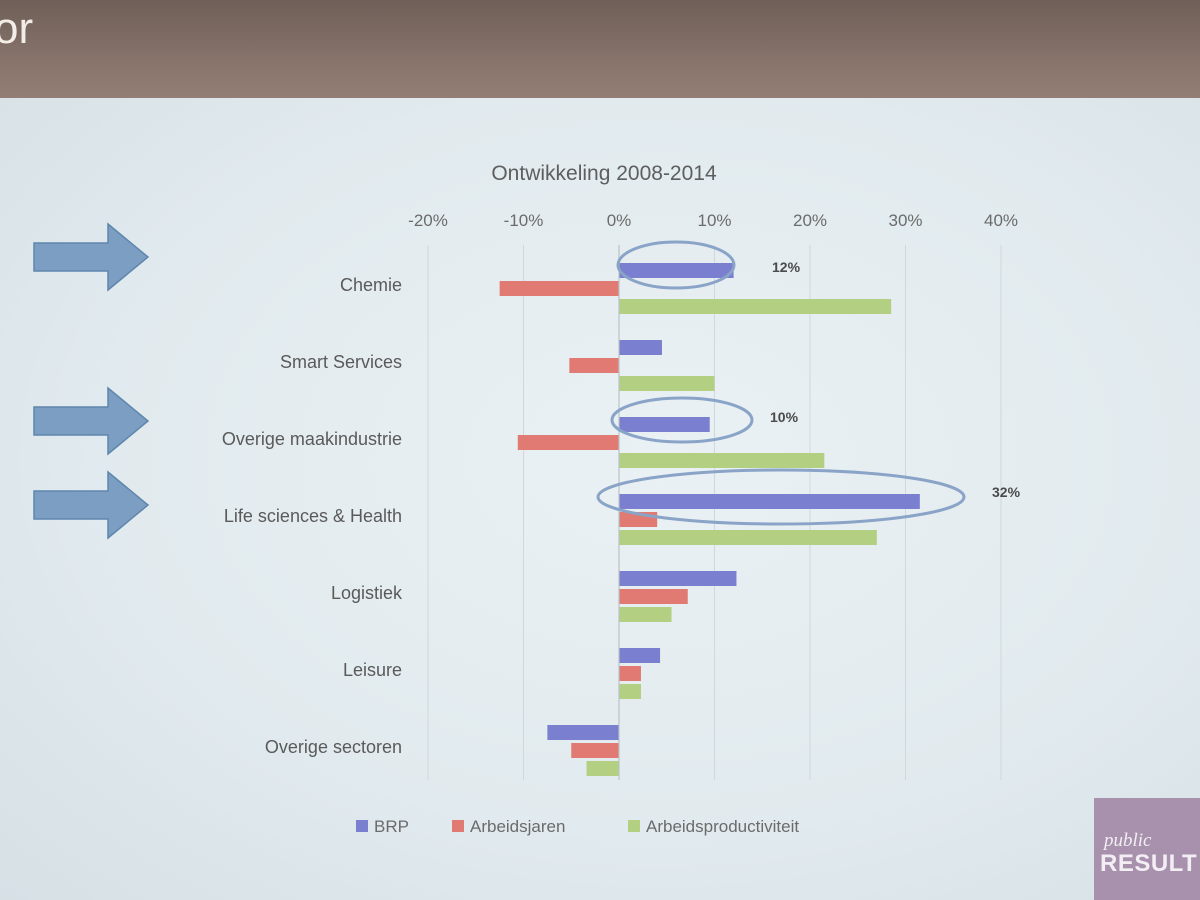 This screenshot has width=1200, height=900. What do you see at coordinates (524, 220) in the screenshot?
I see `x-tick-label: -10%` at bounding box center [524, 220].